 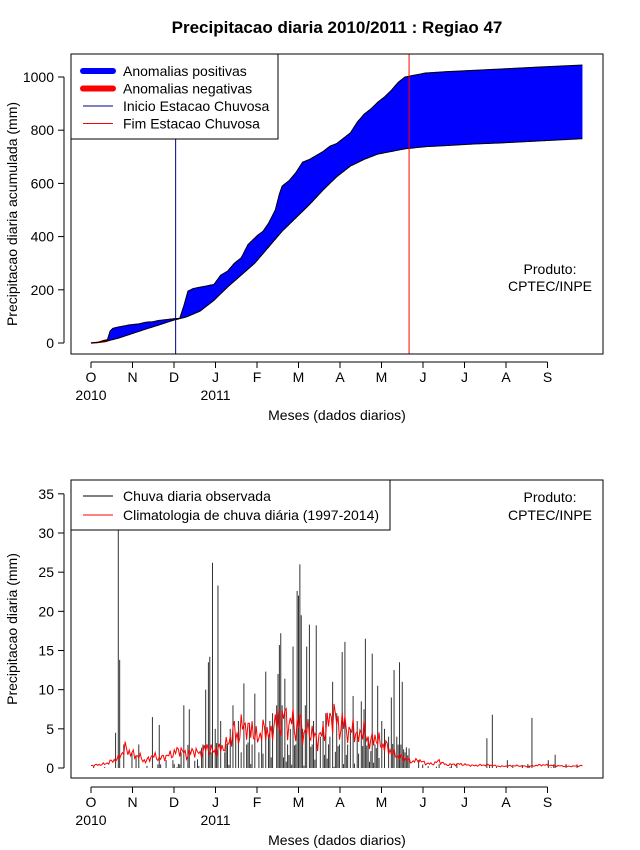 I want to click on legend-entry: Climatologia de chuva diária (1997-2014), so click(x=231, y=515).